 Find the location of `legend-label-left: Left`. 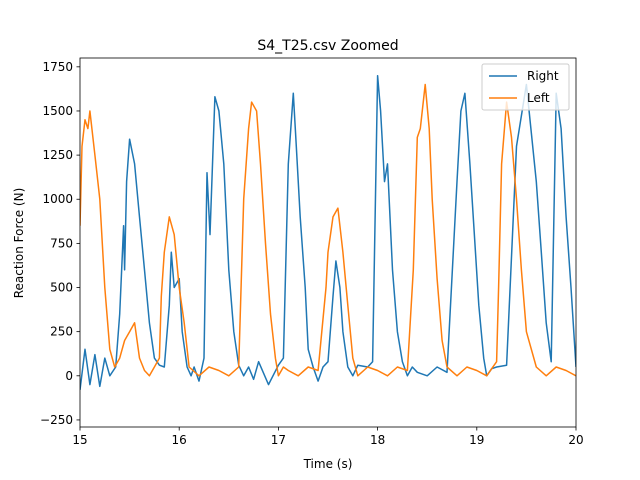

legend-label-left: Left is located at coordinates (538, 98).